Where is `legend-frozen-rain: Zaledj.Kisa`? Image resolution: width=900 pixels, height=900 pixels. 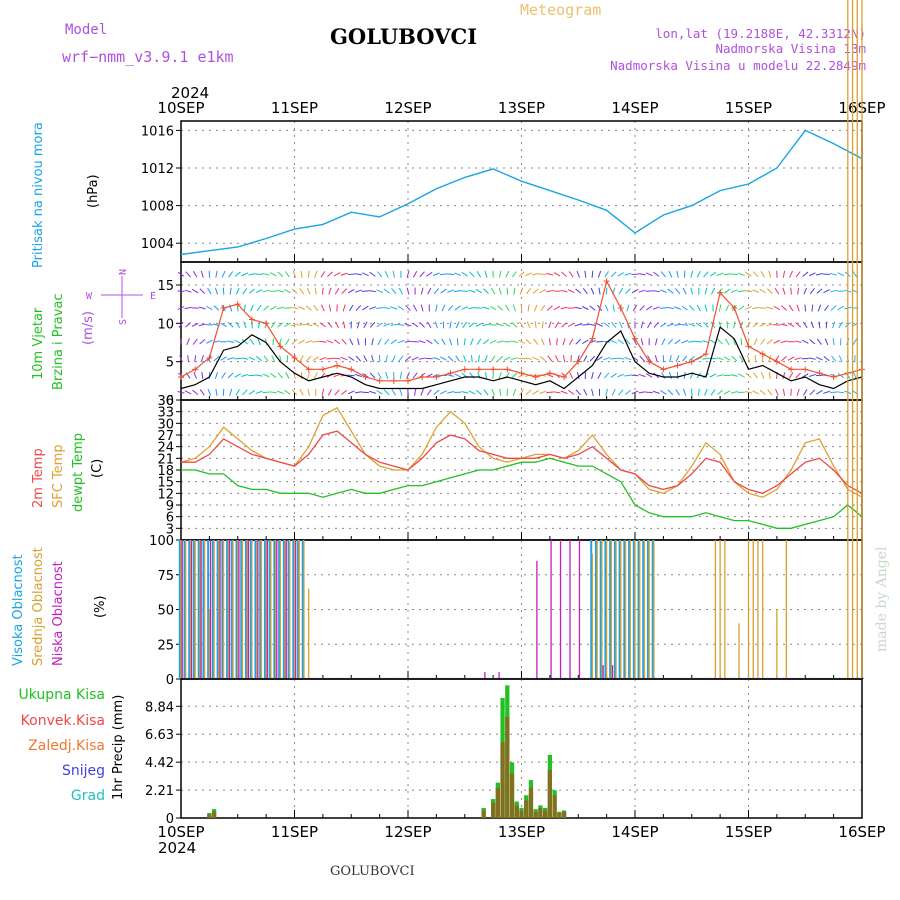 legend-frozen-rain: Zaledj.Kisa is located at coordinates (66, 746).